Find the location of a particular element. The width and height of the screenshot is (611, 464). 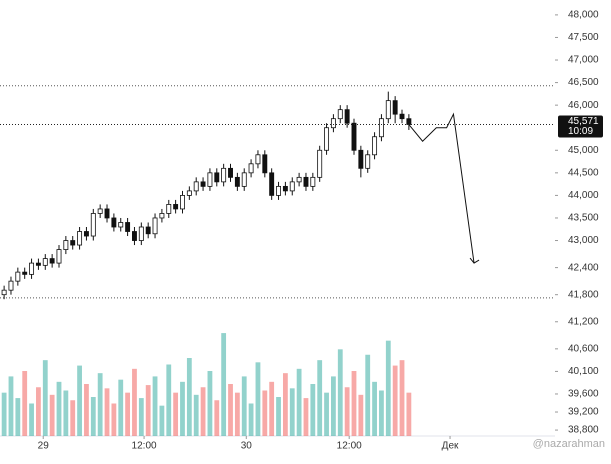

y-tick-label: 43,000 is located at coordinates (583, 240).